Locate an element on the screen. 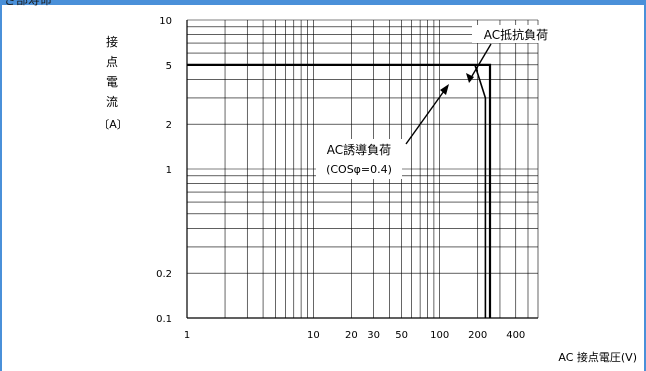  arrow-resistive-head is located at coordinates (470, 78).